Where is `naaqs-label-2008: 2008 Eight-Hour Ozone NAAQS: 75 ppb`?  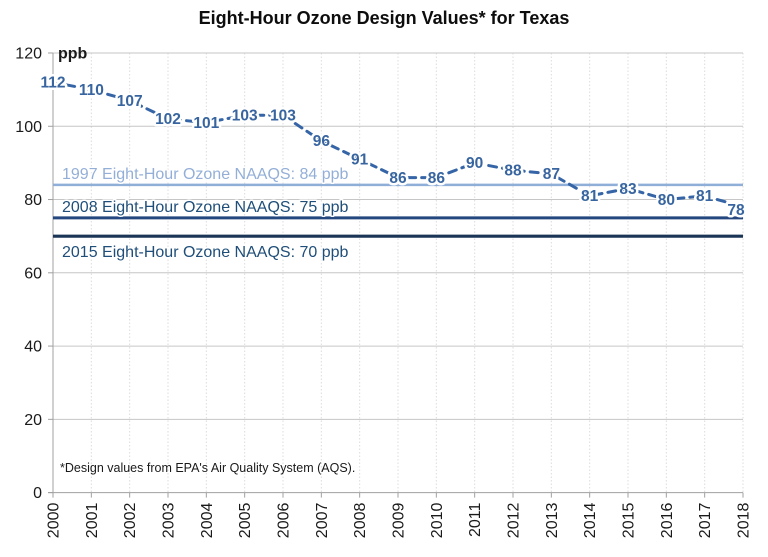
naaqs-label-2008: 2008 Eight-Hour Ozone NAAQS: 75 ppb is located at coordinates (205, 207).